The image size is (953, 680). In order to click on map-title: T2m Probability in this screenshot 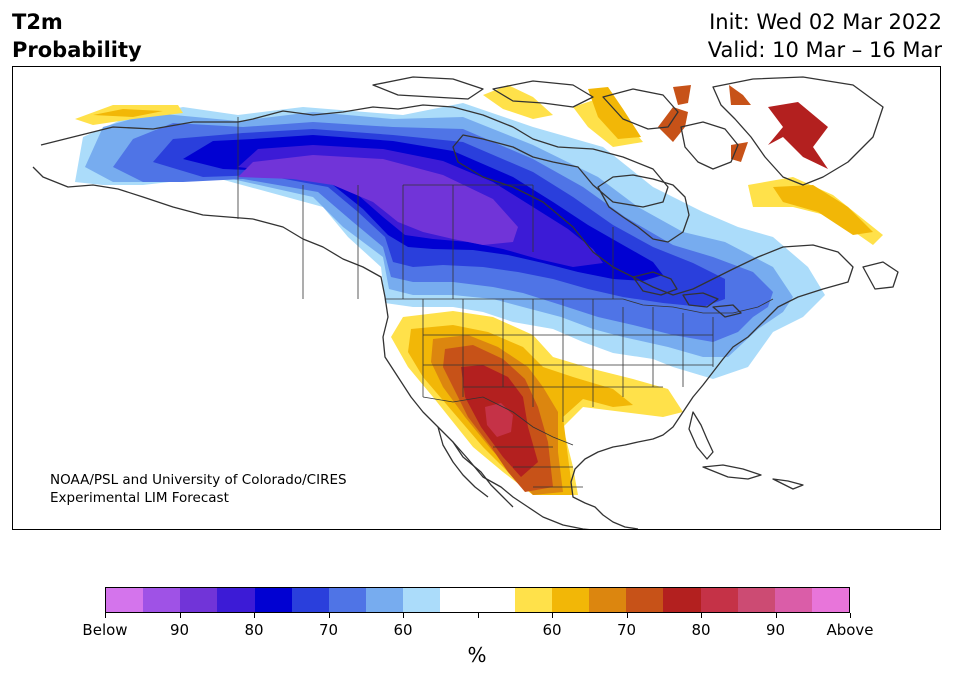, I will do `click(77, 36)`.